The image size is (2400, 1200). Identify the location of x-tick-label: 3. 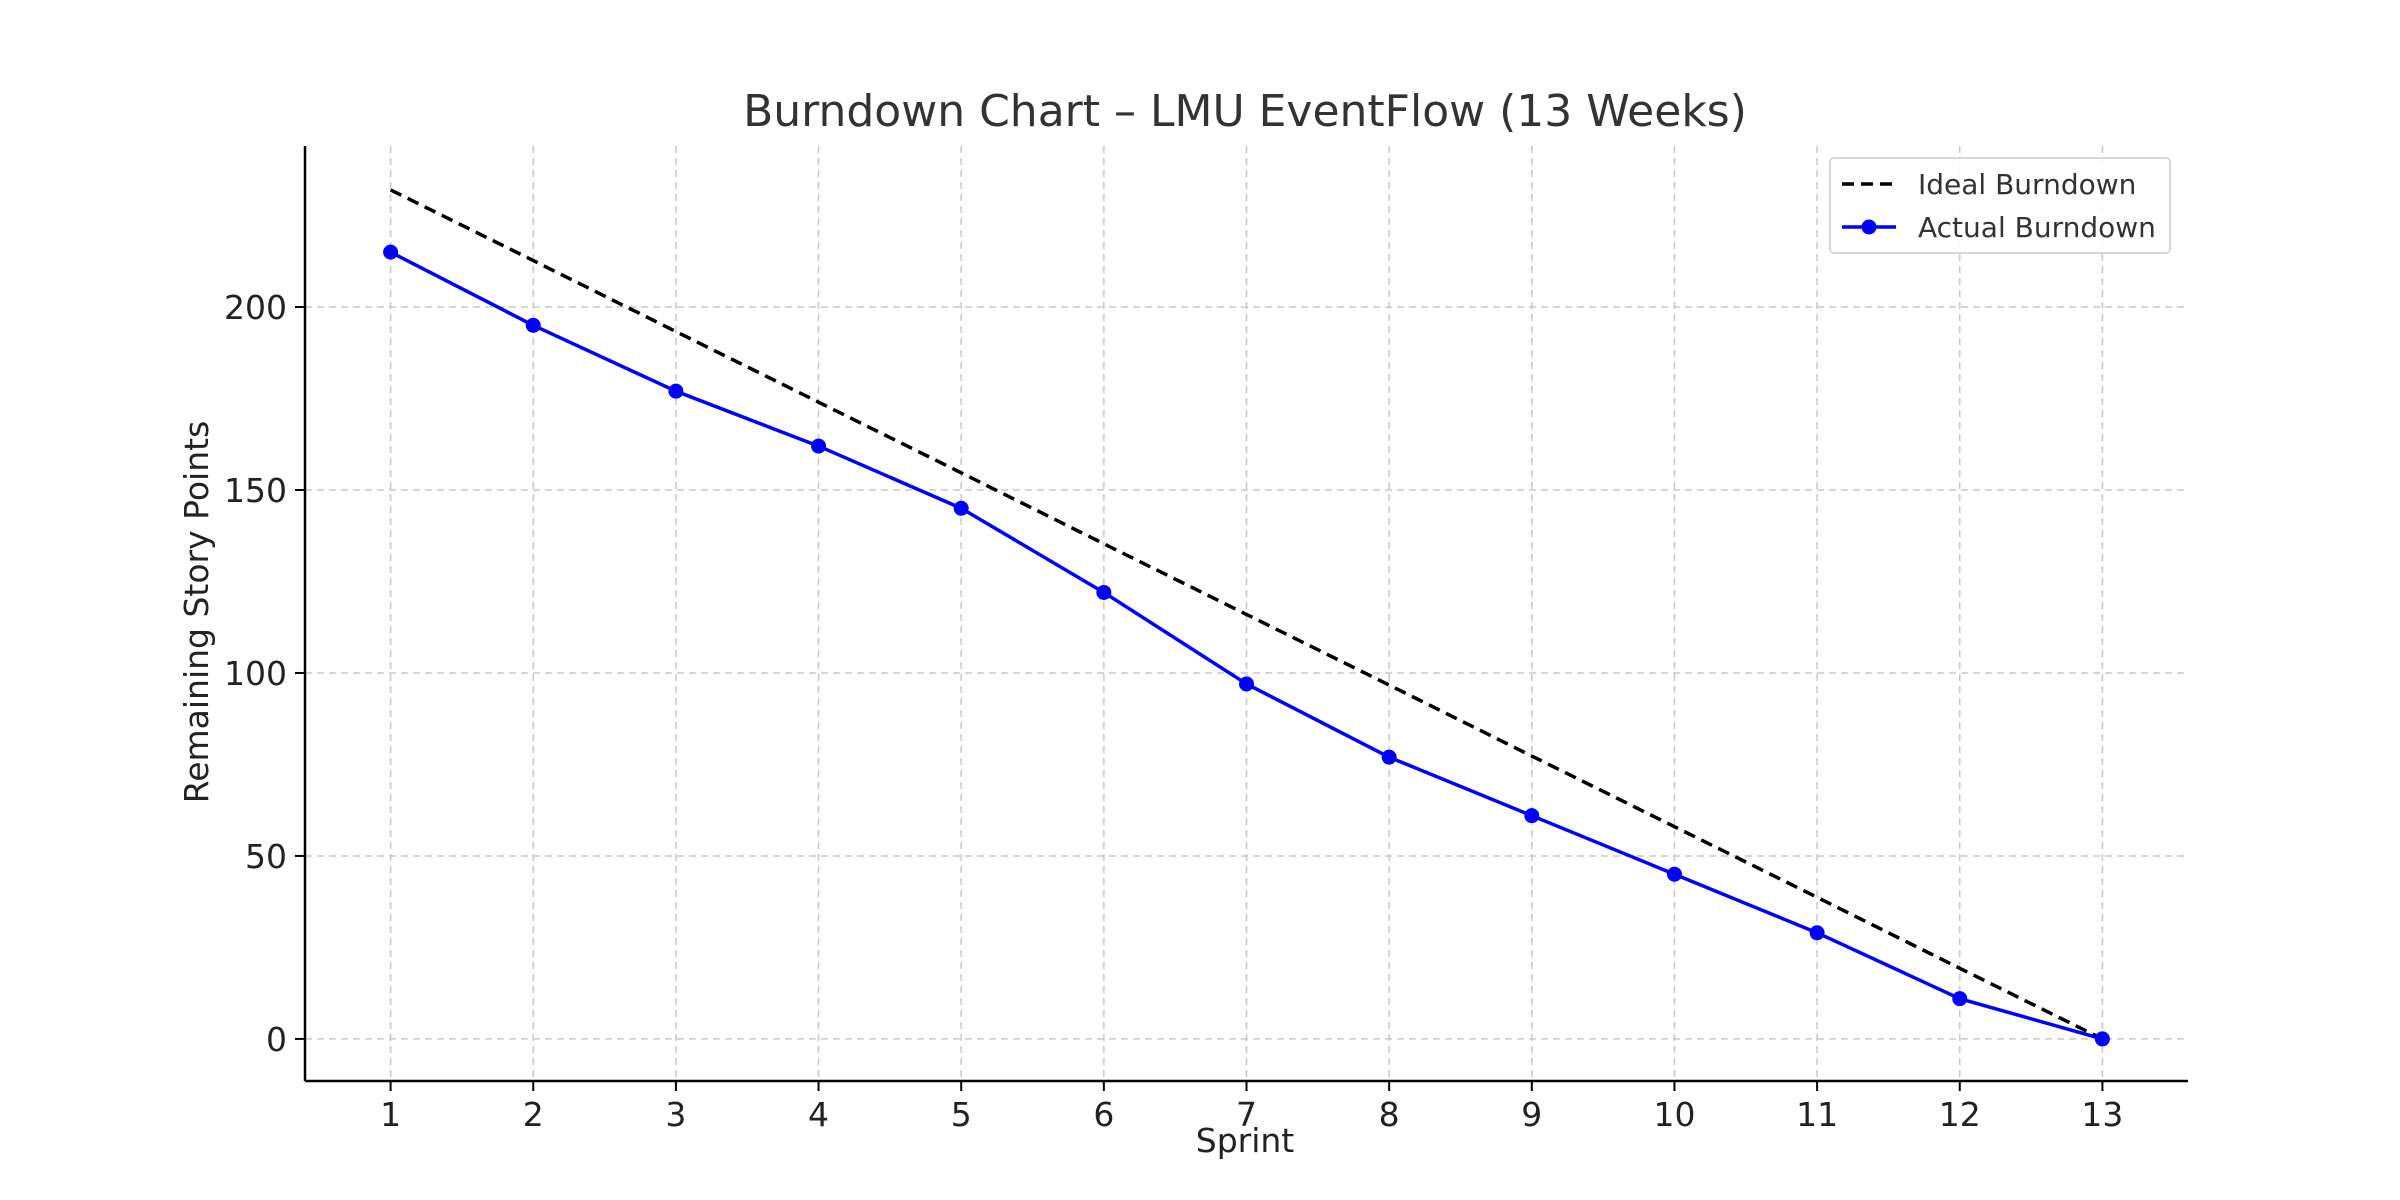
(675, 1114).